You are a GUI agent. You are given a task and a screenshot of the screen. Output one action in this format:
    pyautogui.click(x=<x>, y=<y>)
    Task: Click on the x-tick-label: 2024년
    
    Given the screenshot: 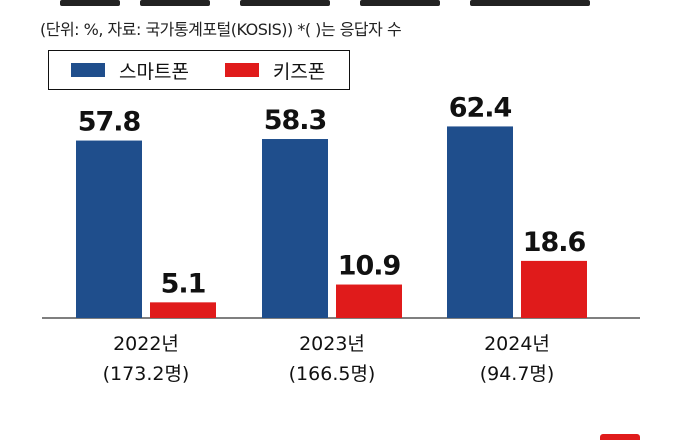 What is the action you would take?
    pyautogui.click(x=517, y=344)
    